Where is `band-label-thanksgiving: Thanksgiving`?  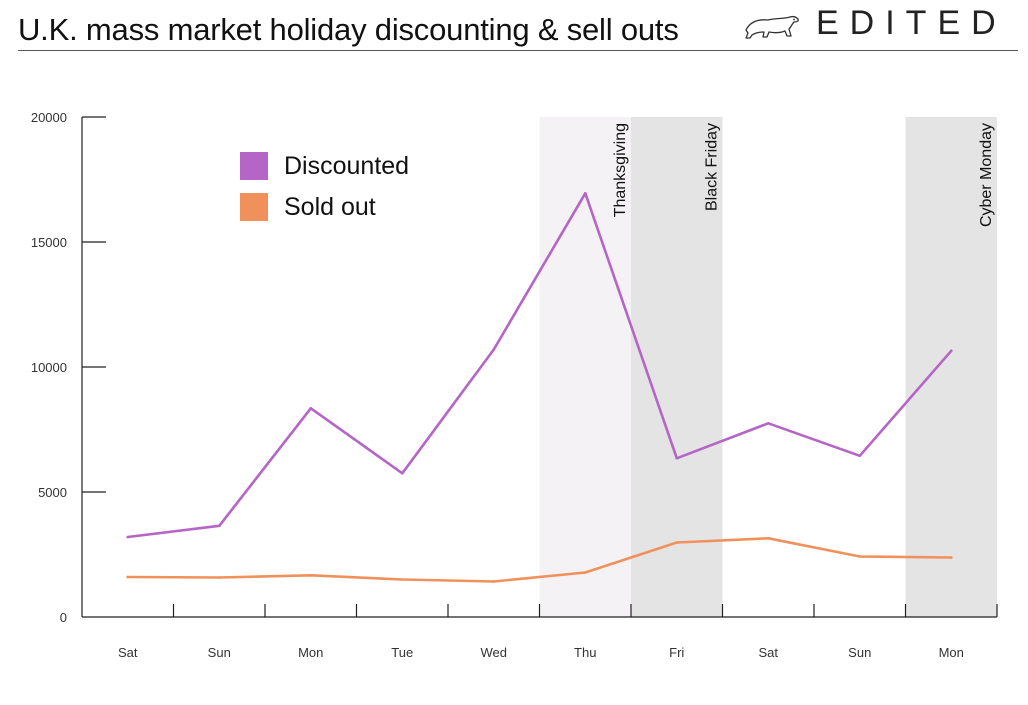 band-label-thanksgiving: Thanksgiving is located at coordinates (620, 170).